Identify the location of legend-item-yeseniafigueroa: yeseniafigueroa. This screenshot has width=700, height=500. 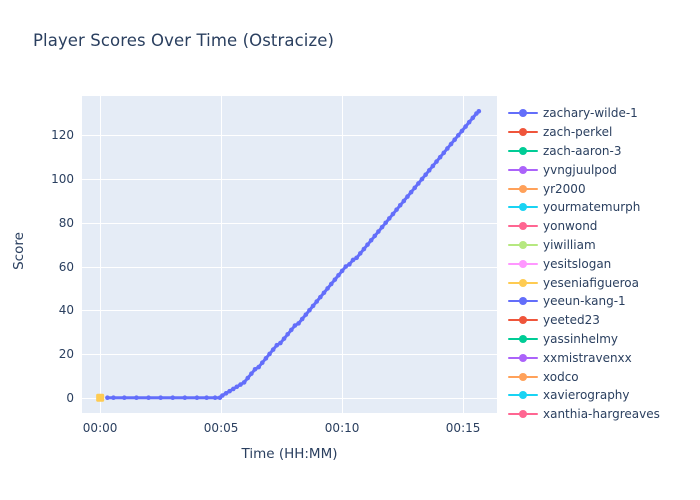
(603, 282).